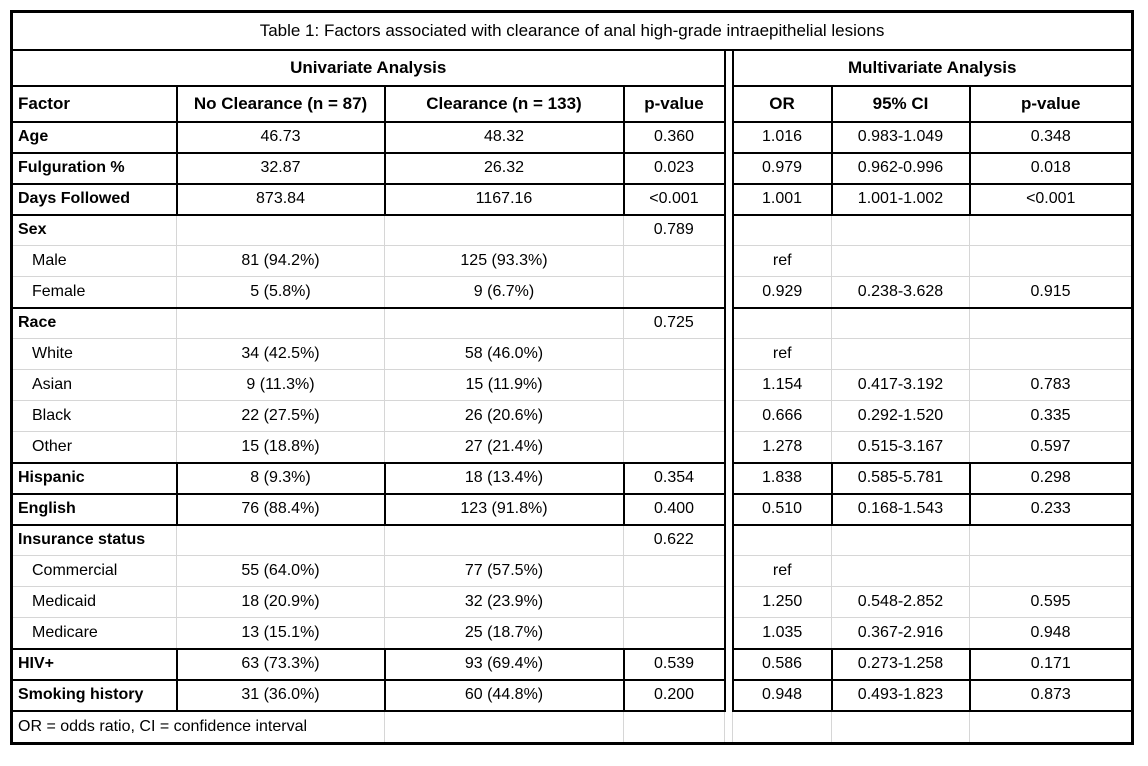  I want to click on no-clearance-cell: 9 (11.3%), so click(280, 385).